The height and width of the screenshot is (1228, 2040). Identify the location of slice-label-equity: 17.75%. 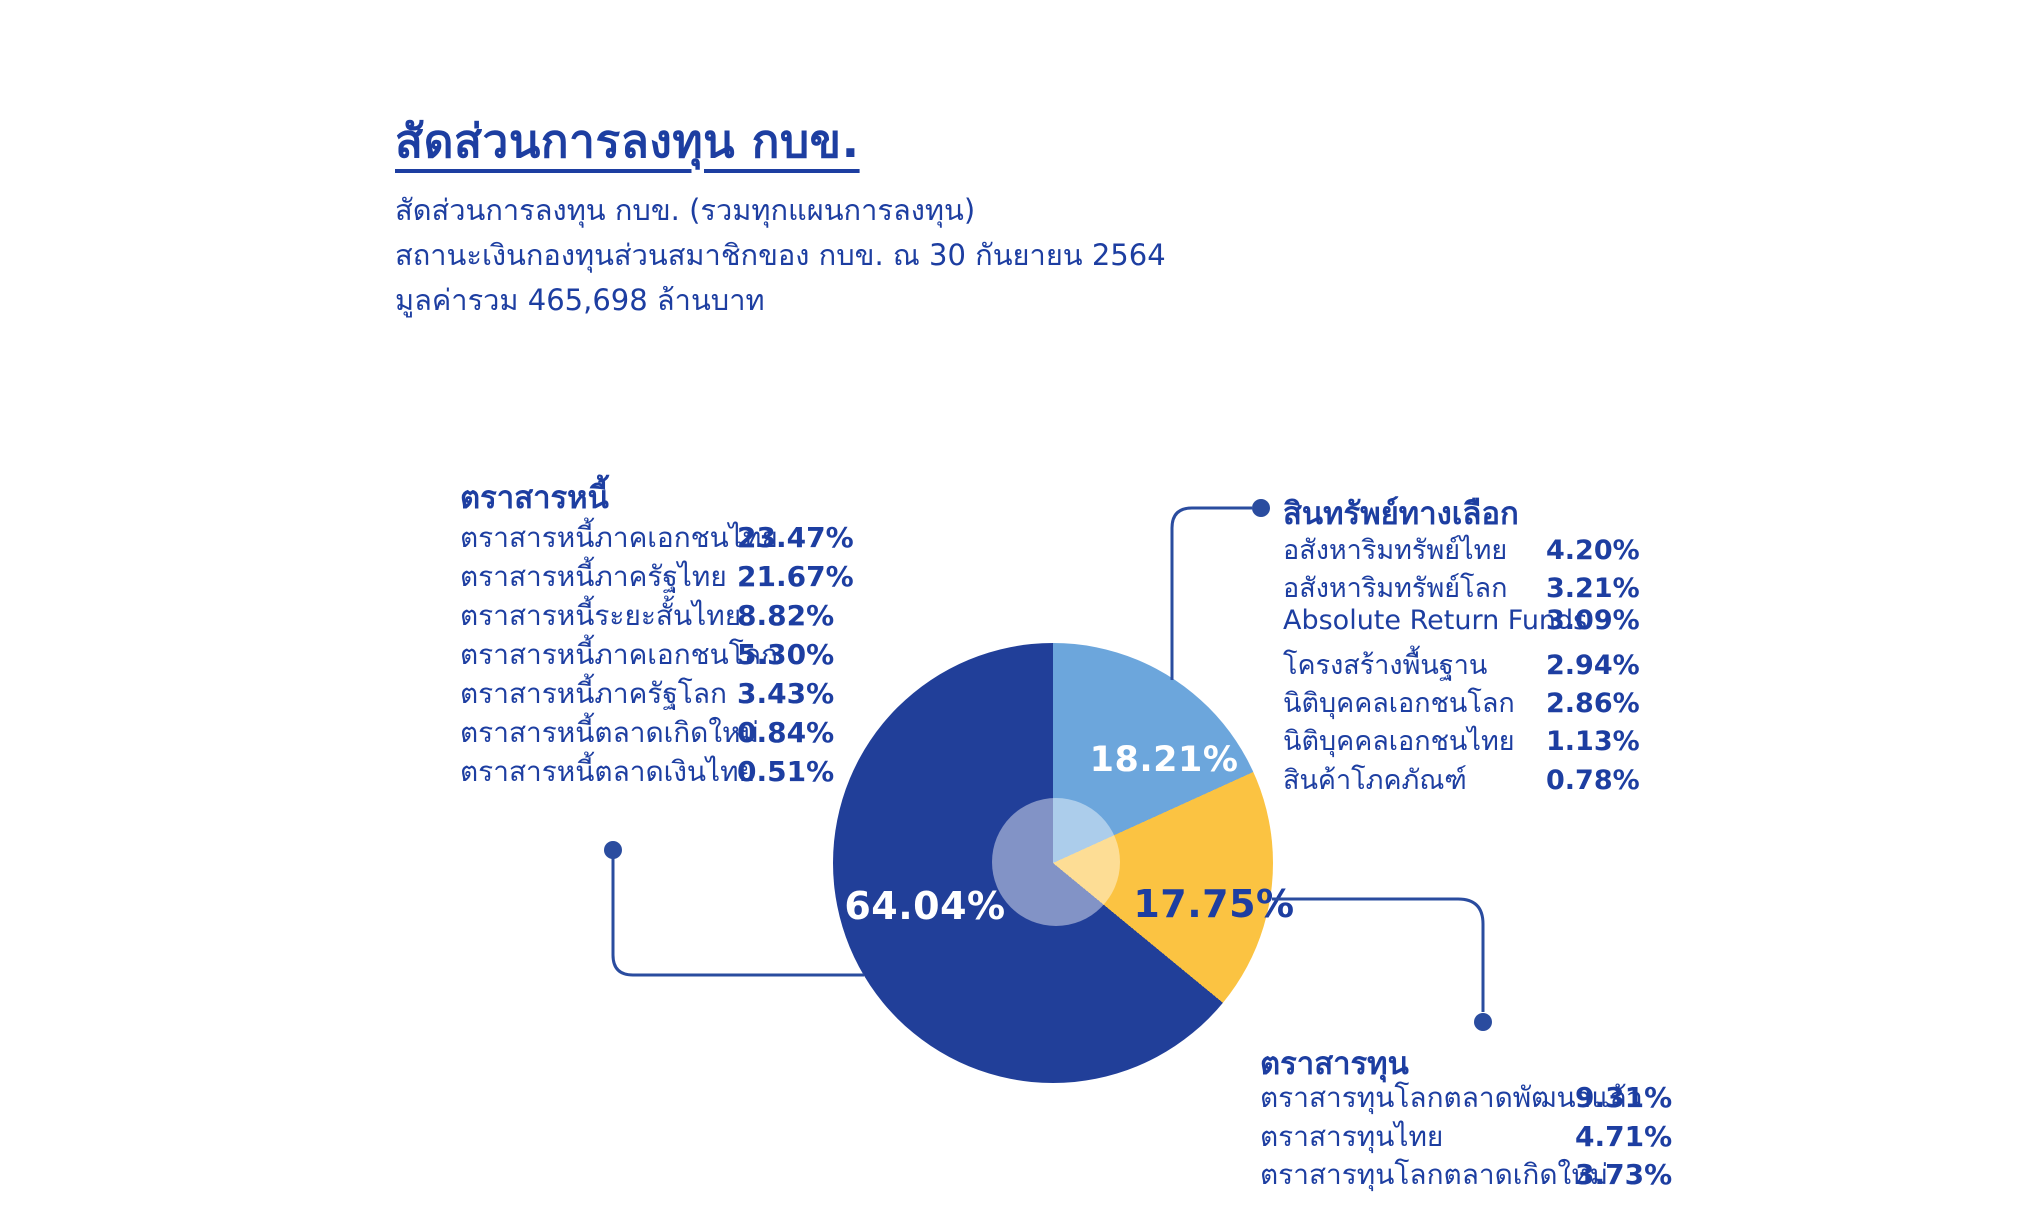
(1214, 904).